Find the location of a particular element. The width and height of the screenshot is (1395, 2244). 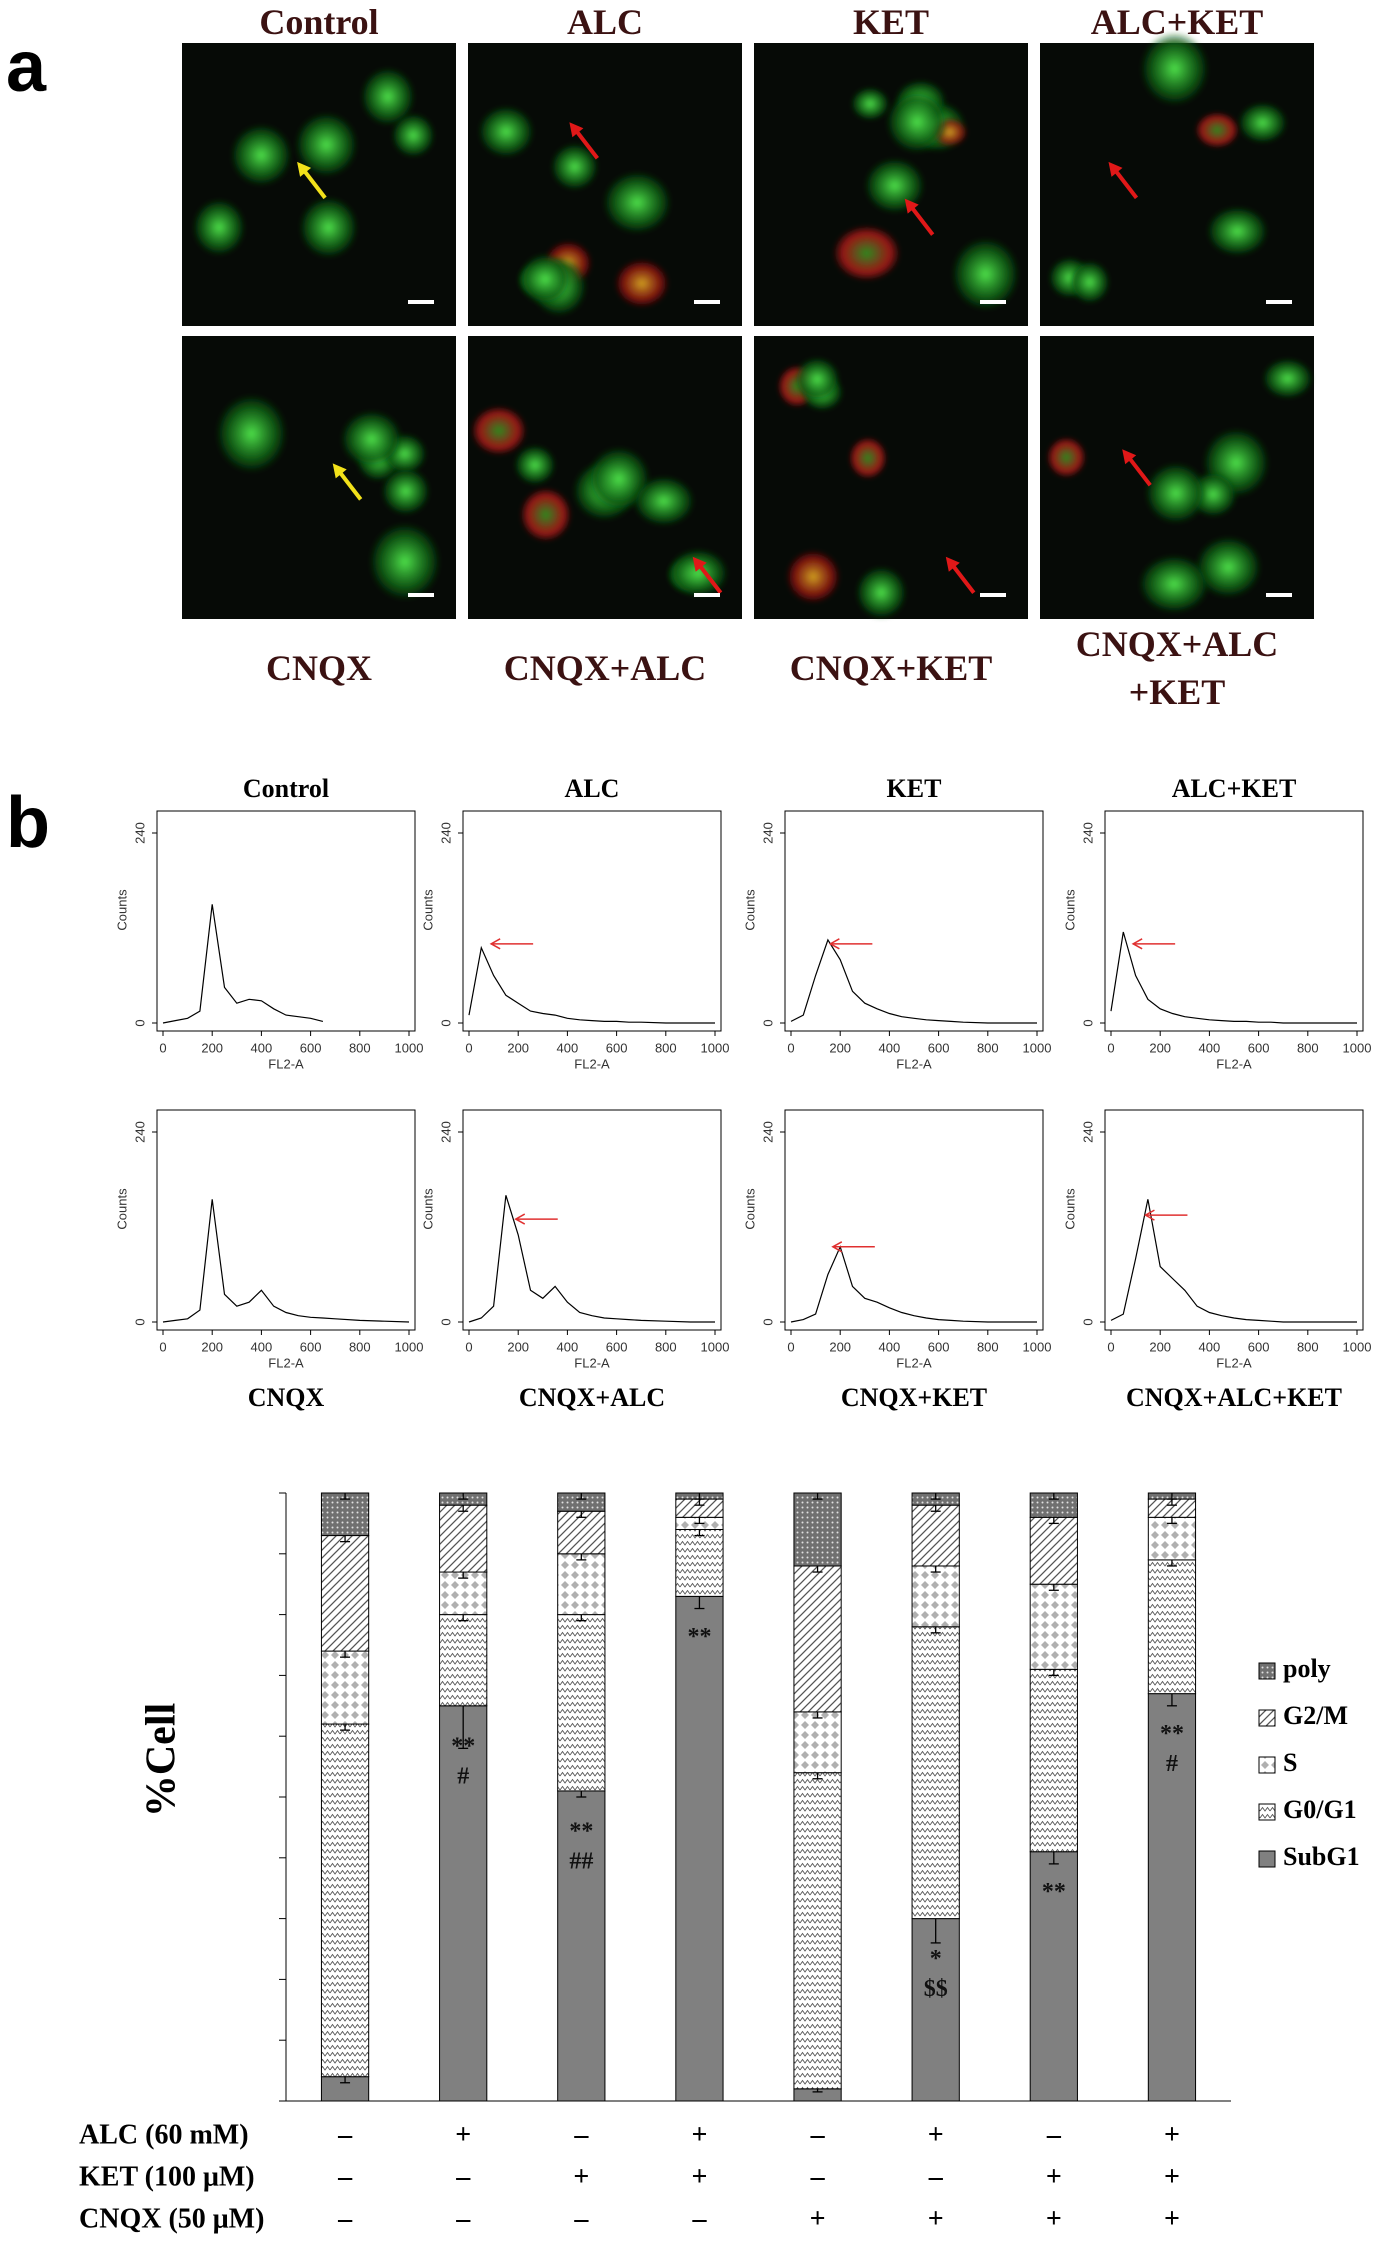

image-title: CNQX+ALC +KET is located at coordinates (1177, 668).